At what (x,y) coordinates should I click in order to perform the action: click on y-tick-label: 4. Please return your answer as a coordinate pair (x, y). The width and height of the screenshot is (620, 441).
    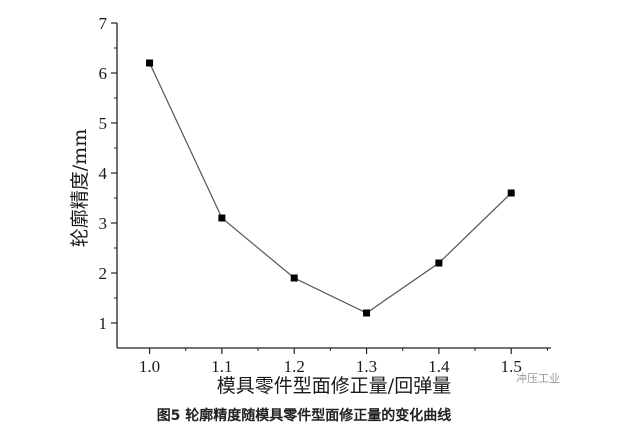
    Looking at the image, I should click on (103, 173).